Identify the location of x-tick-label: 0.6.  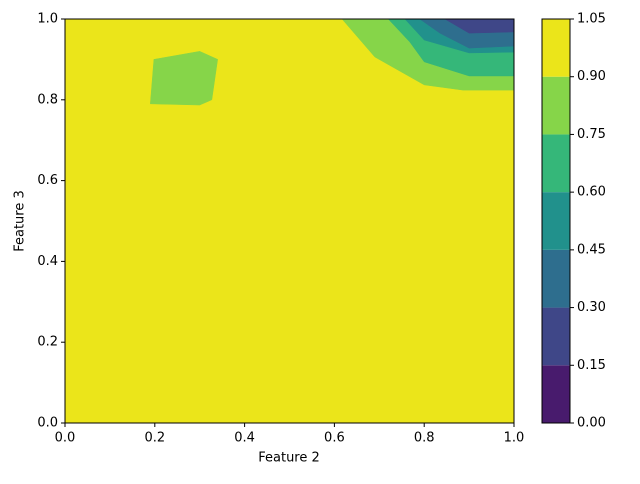
(334, 438).